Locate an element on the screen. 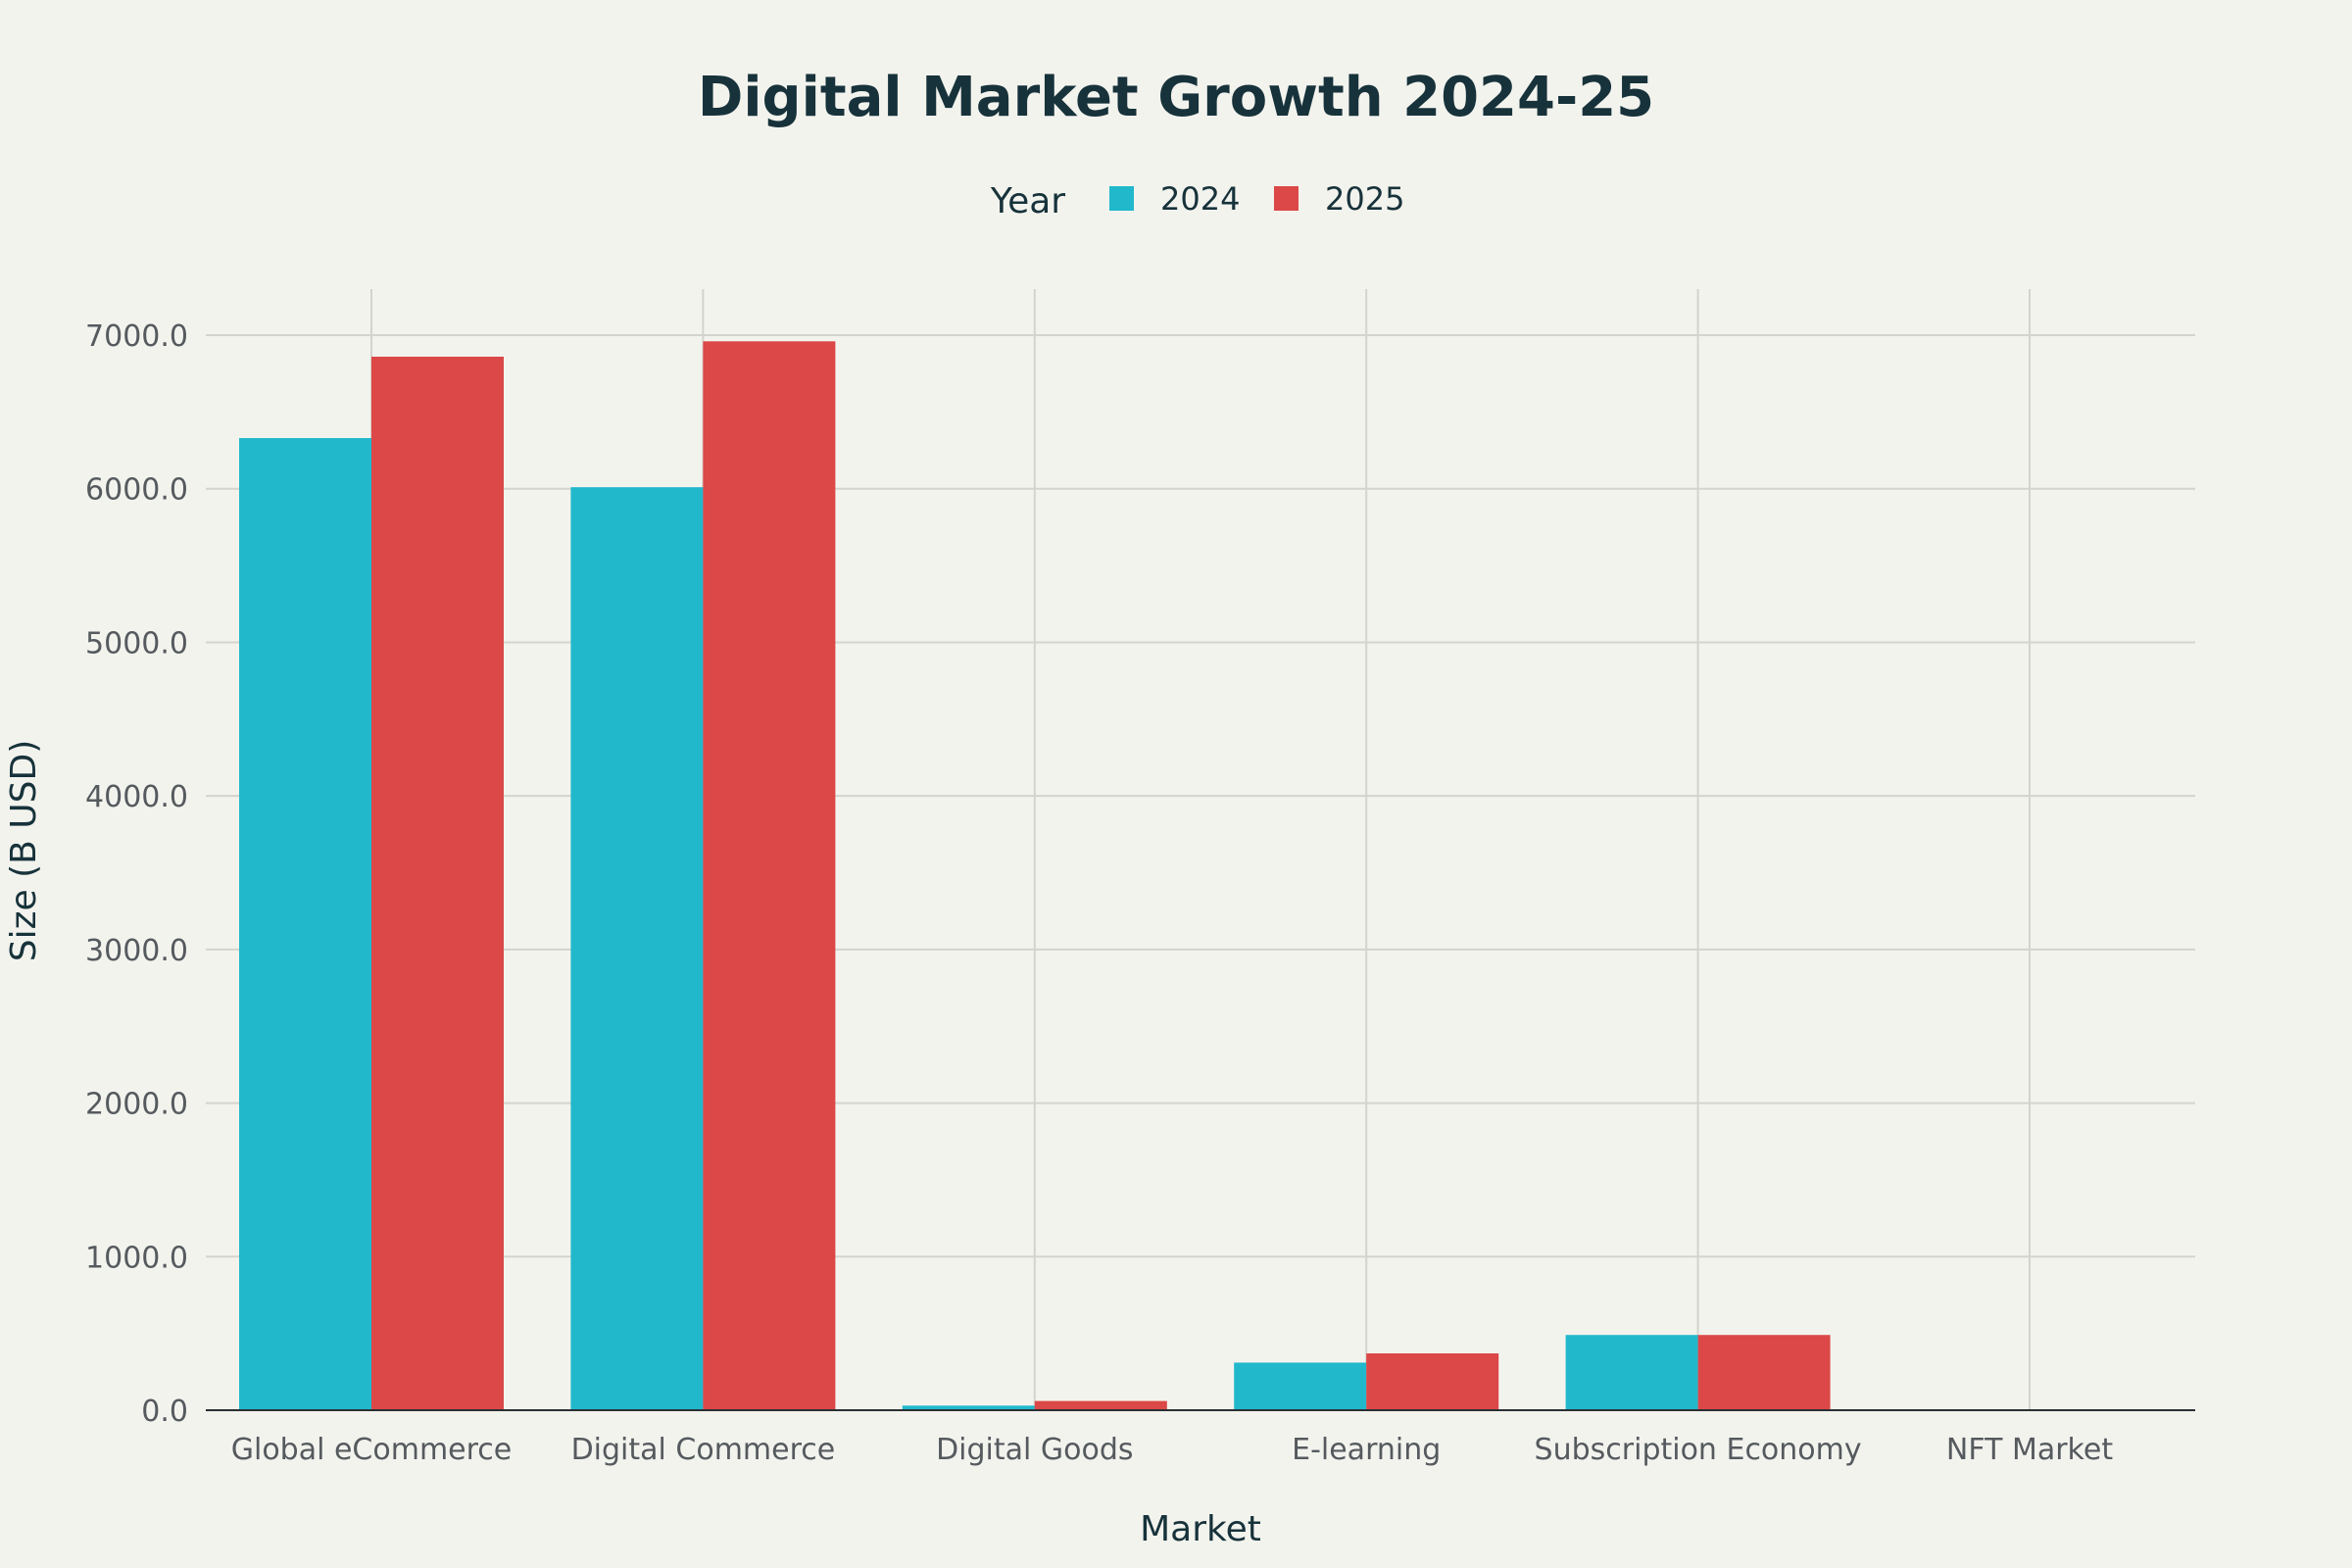  x-tick-label: Global eCommerce is located at coordinates (372, 1450).